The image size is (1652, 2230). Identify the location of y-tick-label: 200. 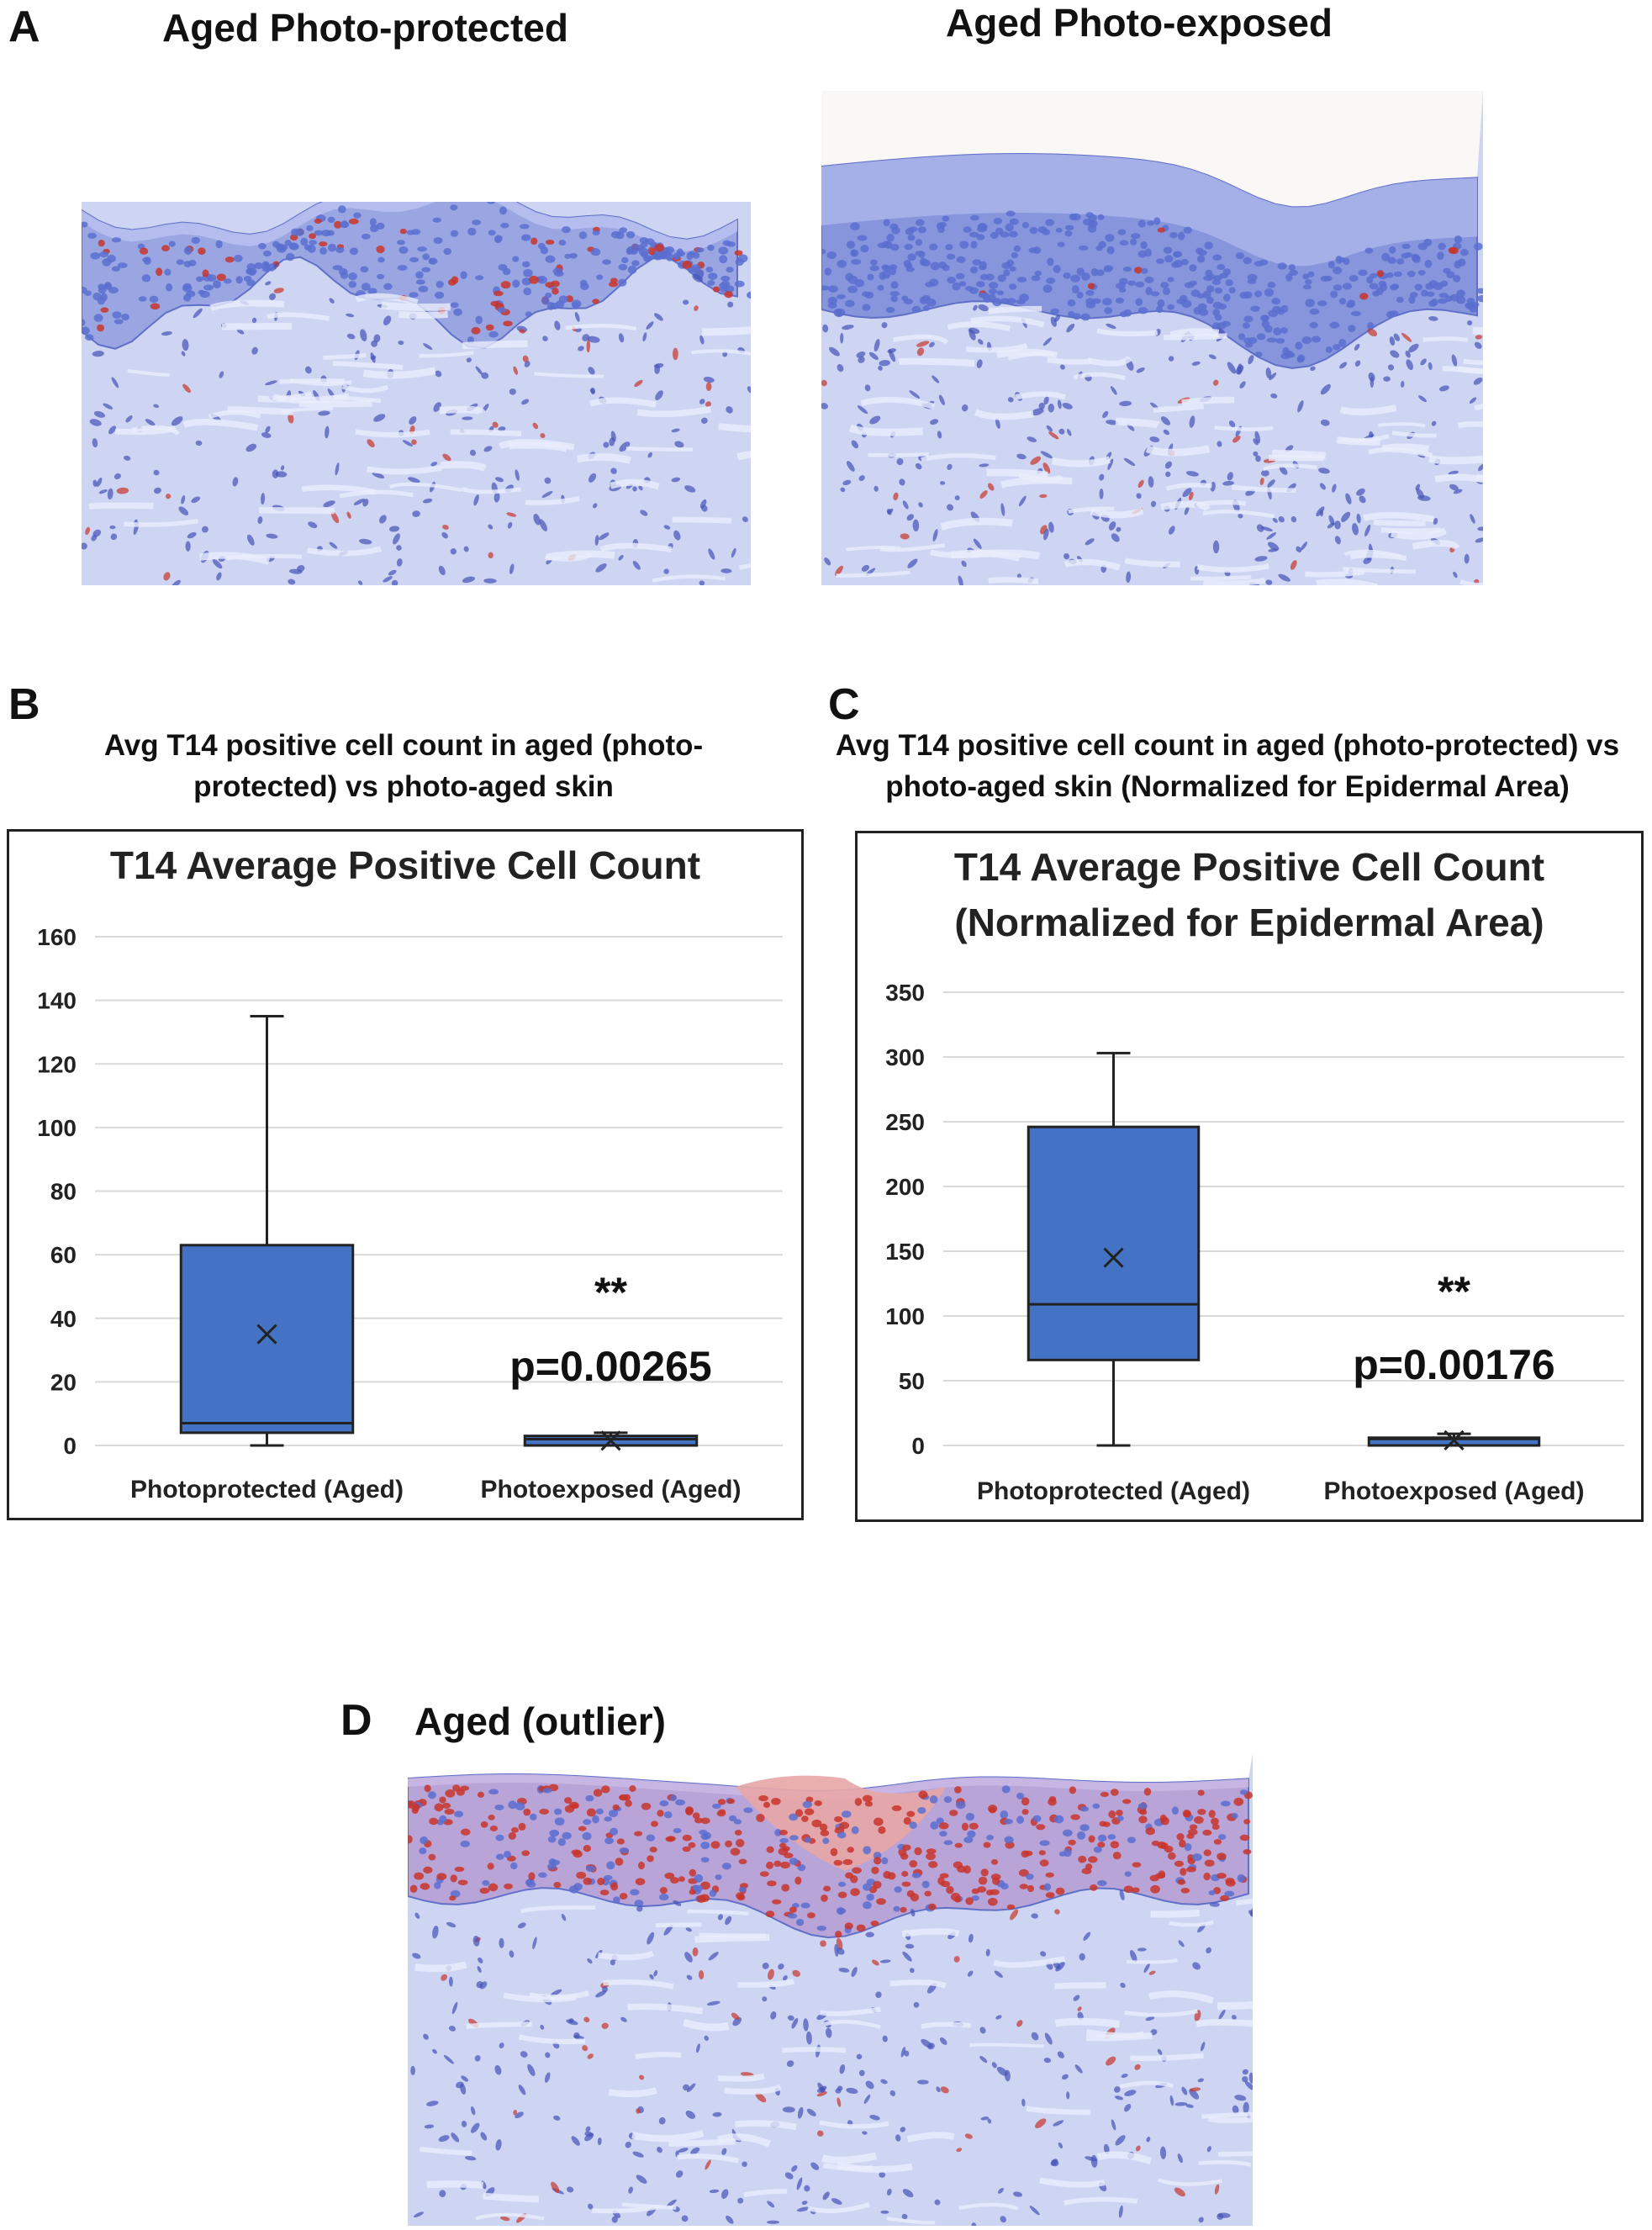
(905, 1187).